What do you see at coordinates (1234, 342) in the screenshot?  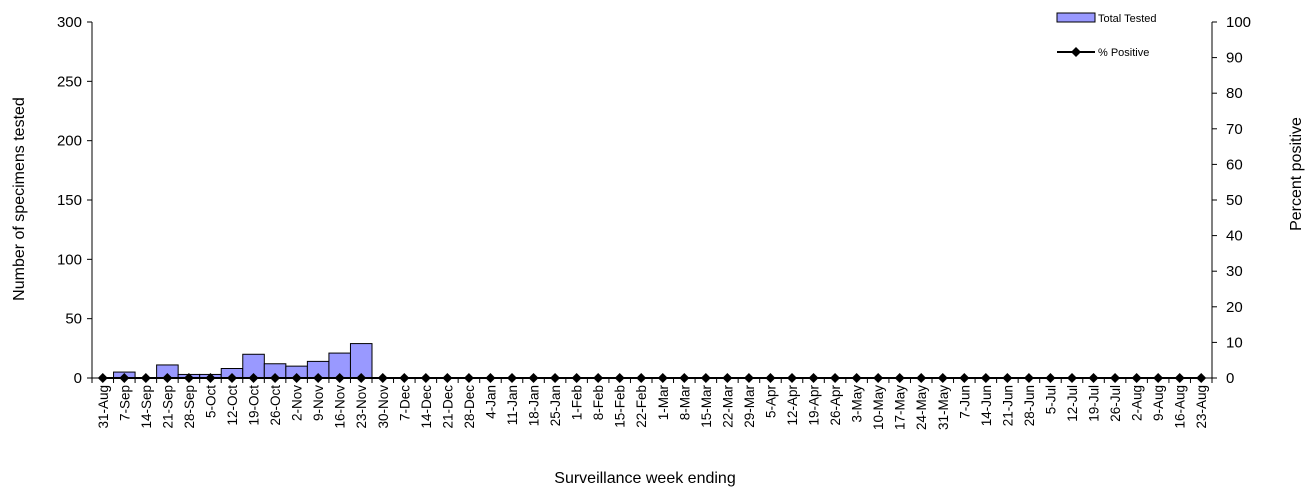 I see `y2-tick-label: 10` at bounding box center [1234, 342].